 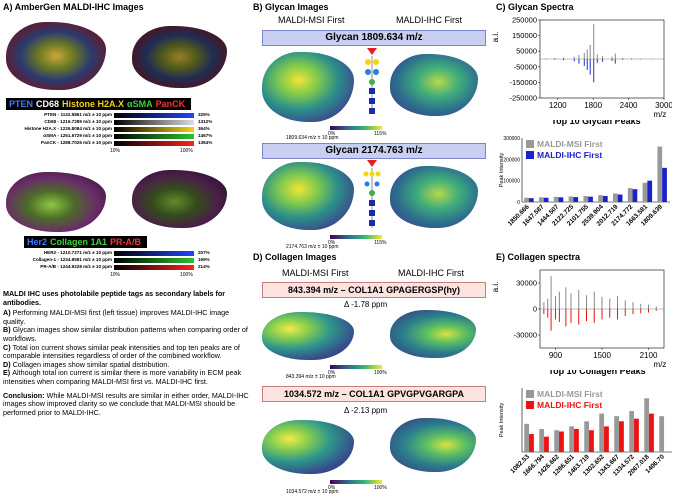 What do you see at coordinates (356, 367) in the screenshot?
I see `collagen-cb1-gradient` at bounding box center [356, 367].